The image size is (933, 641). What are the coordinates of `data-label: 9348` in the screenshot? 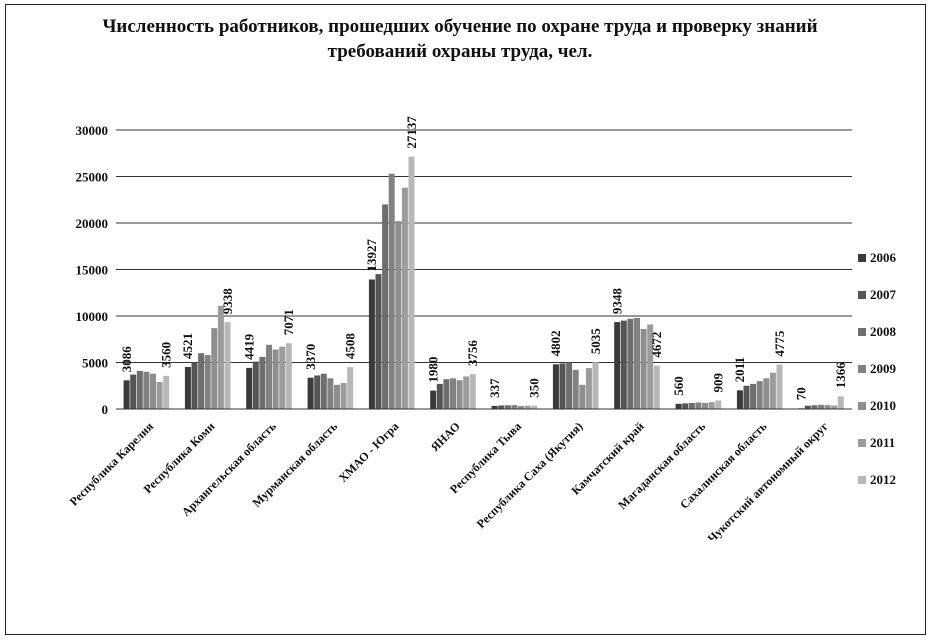 It's located at (617, 301).